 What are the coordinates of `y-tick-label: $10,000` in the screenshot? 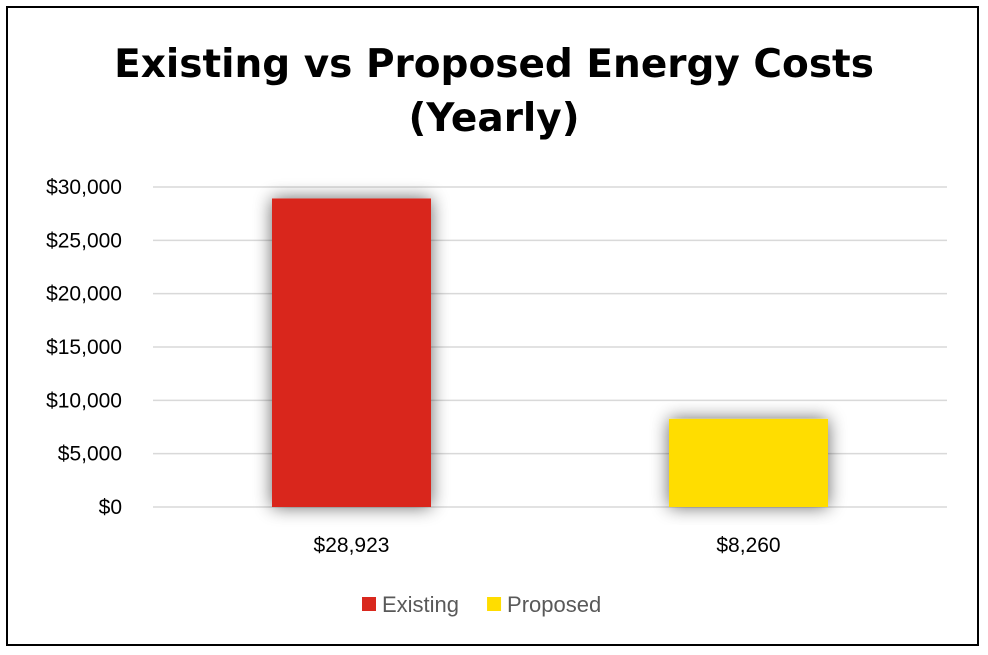 It's located at (84, 400).